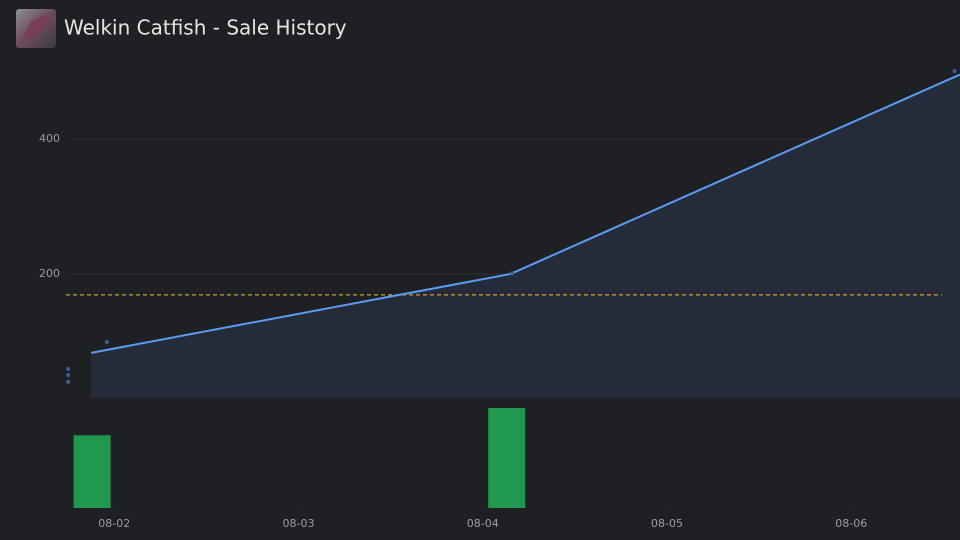 This screenshot has width=960, height=540. I want to click on x-tick-label: 08-06, so click(851, 523).